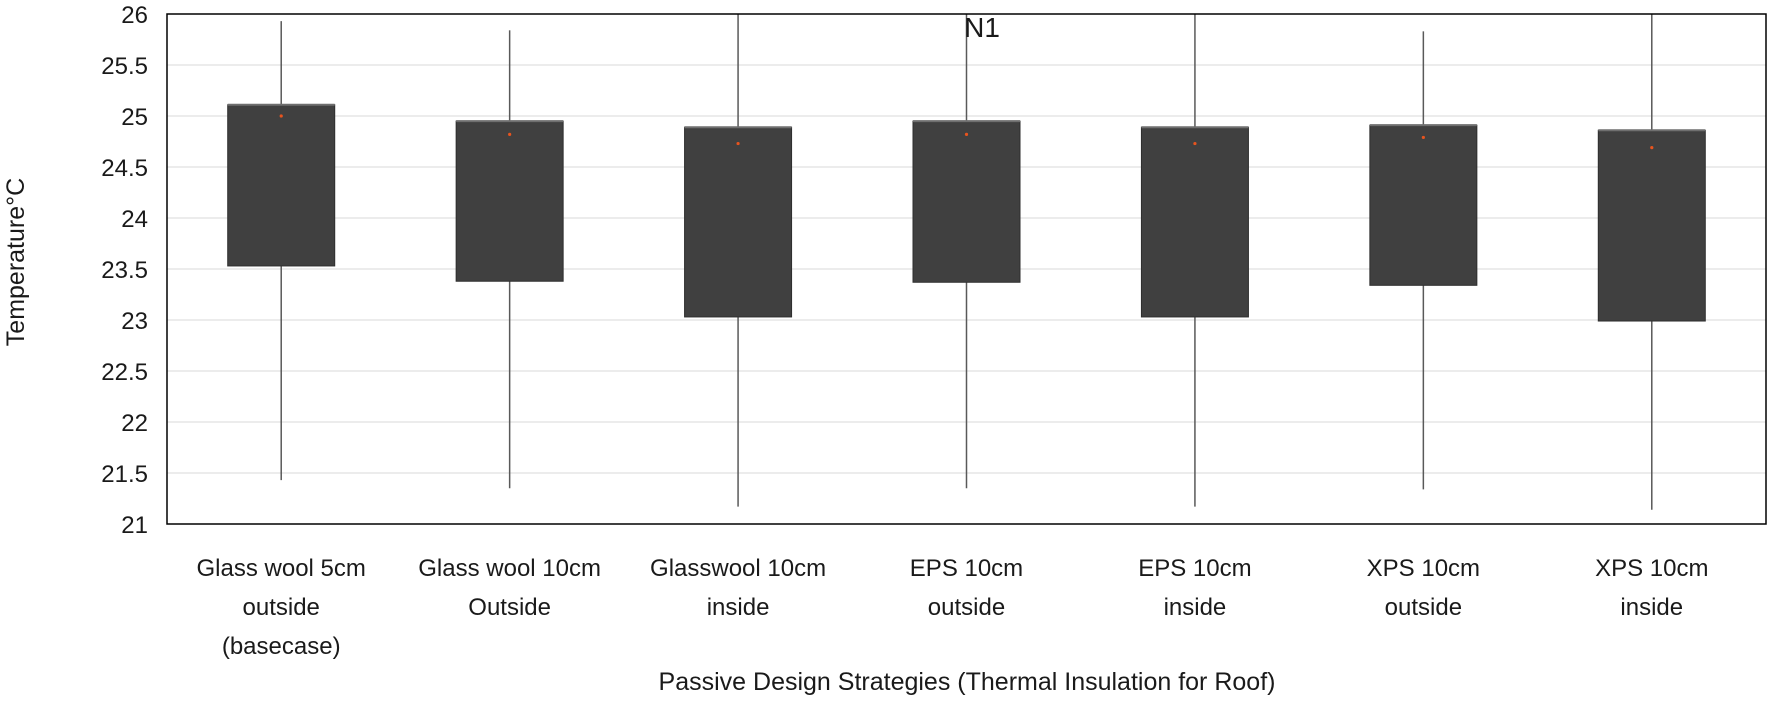 The width and height of the screenshot is (1772, 703). What do you see at coordinates (1423, 588) in the screenshot?
I see `x-category-label: XPS 10cm outside` at bounding box center [1423, 588].